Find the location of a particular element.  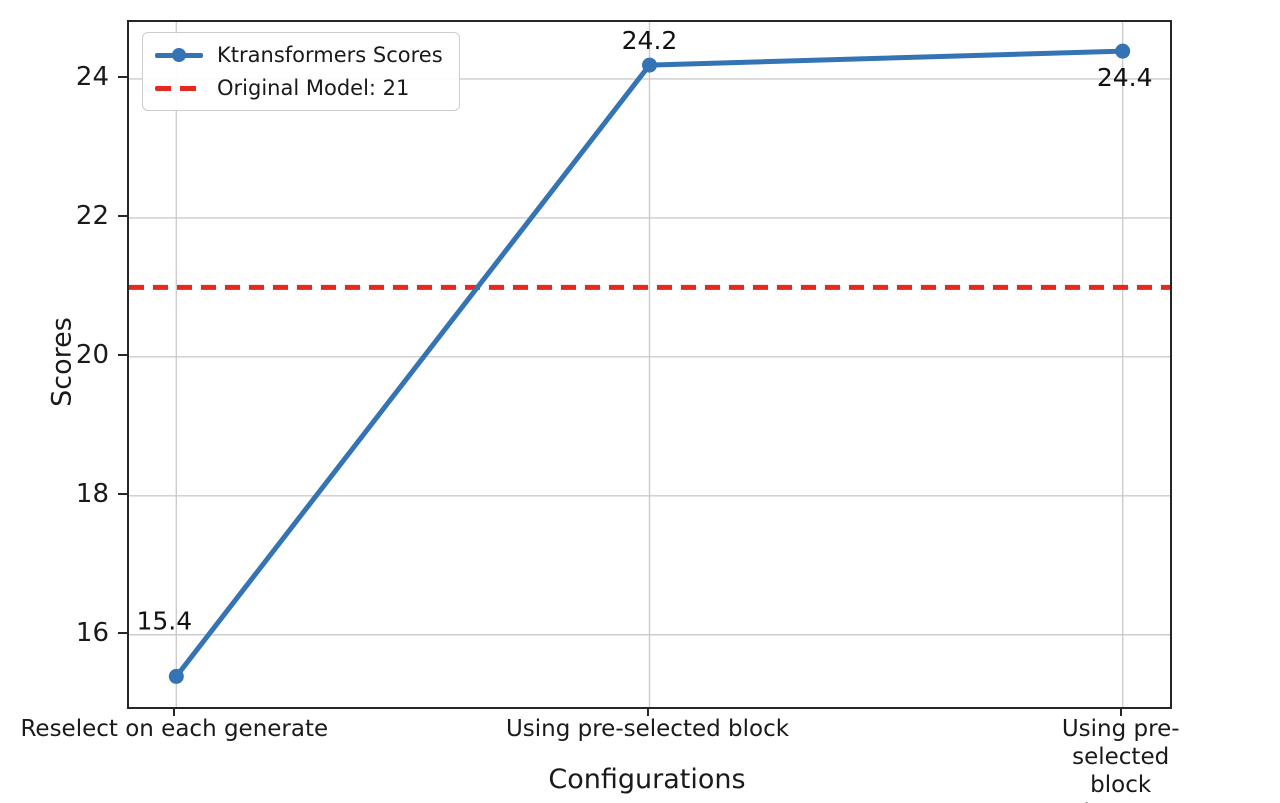

y-tick-label: 18 is located at coordinates (92, 493).